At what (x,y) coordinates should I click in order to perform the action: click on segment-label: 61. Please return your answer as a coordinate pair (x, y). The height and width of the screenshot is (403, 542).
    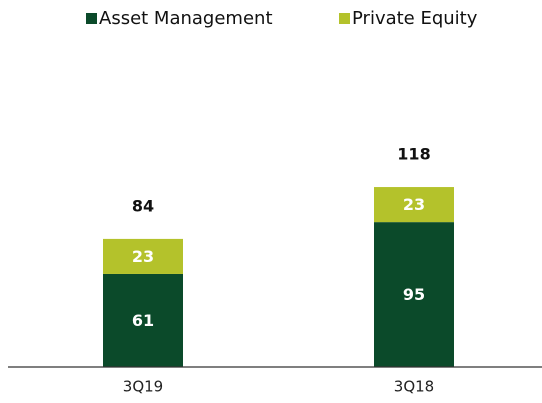
    Looking at the image, I should click on (143, 320).